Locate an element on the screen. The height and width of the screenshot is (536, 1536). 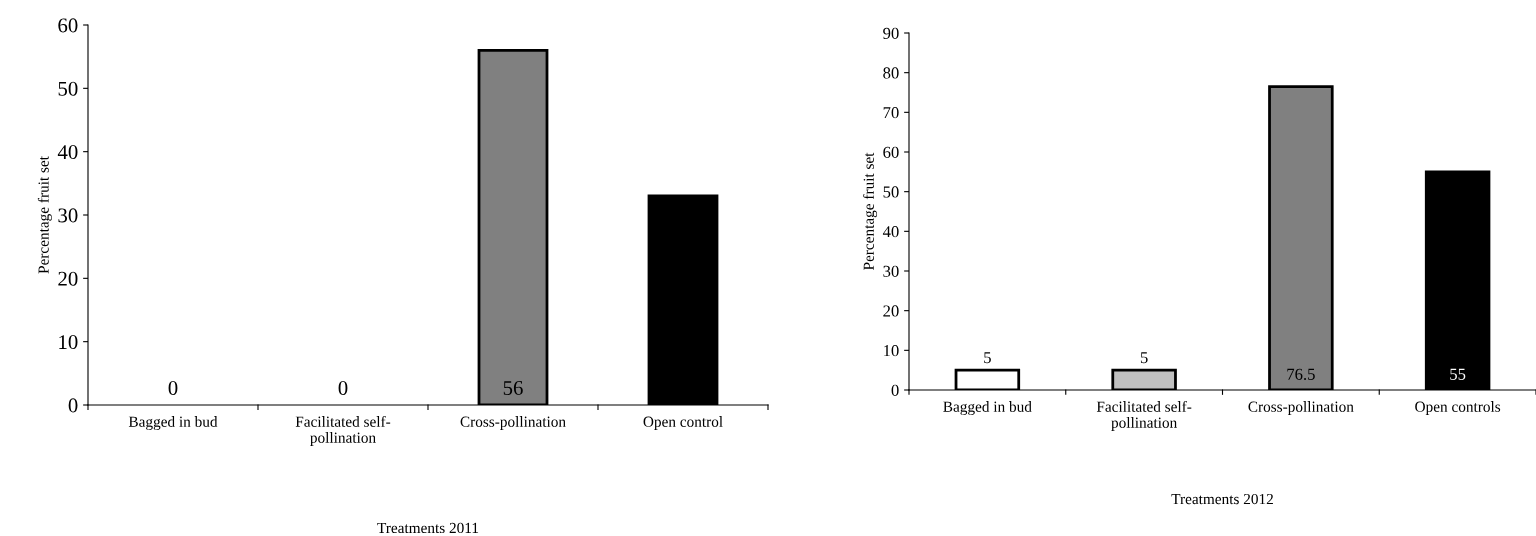
data-label: 76.5 is located at coordinates (1301, 374).